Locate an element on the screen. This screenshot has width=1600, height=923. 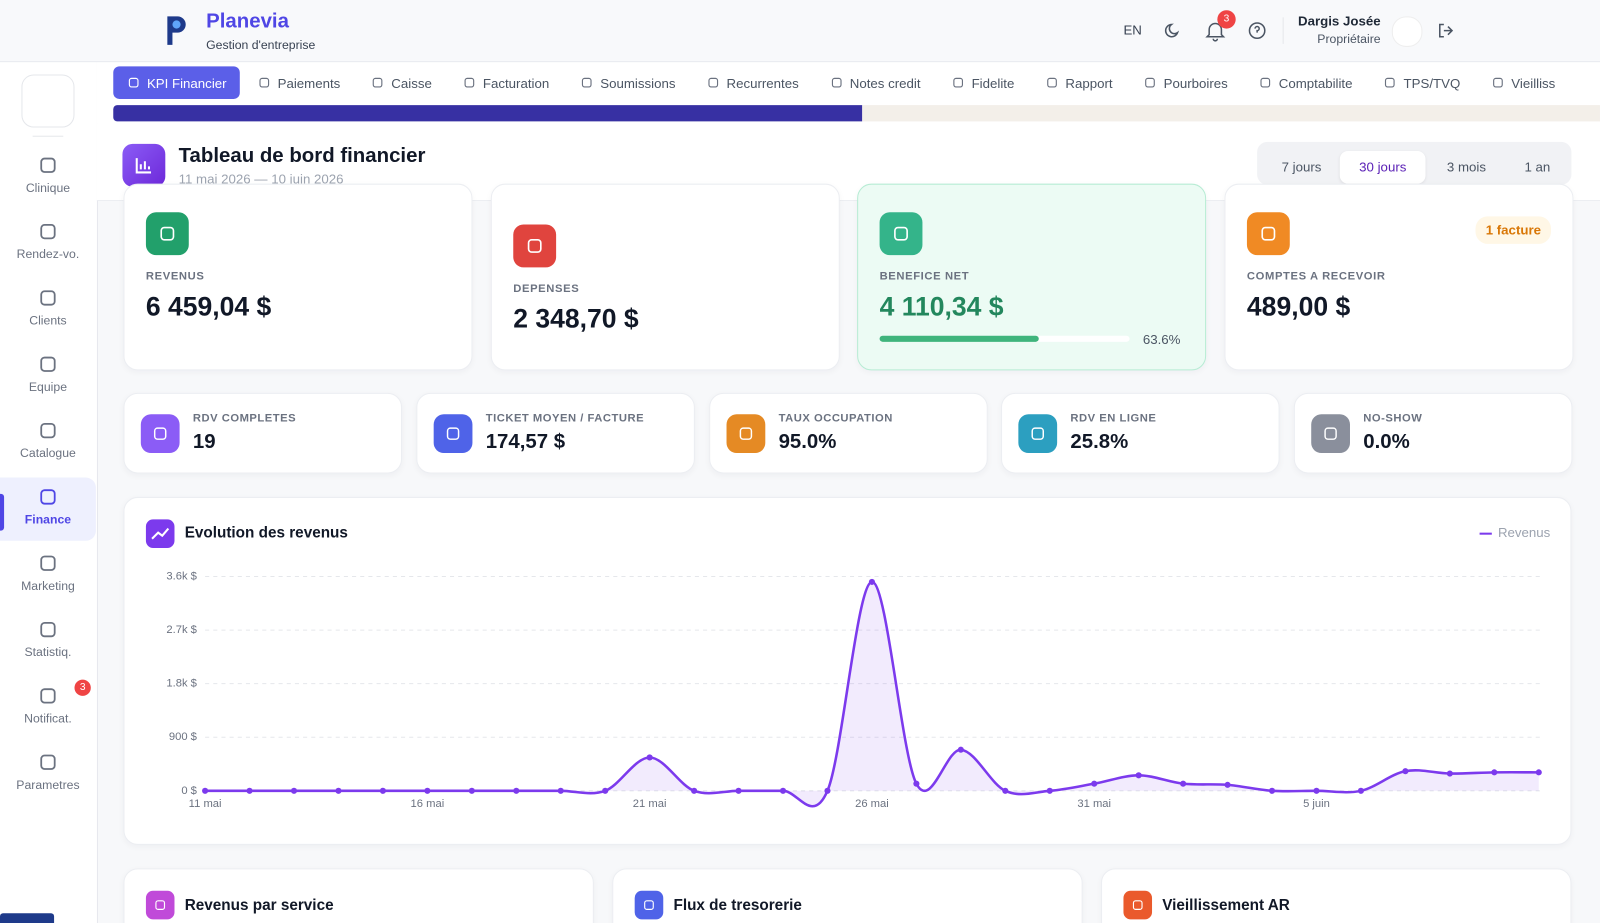
y-tick-label: 0 $ is located at coordinates (189, 791).